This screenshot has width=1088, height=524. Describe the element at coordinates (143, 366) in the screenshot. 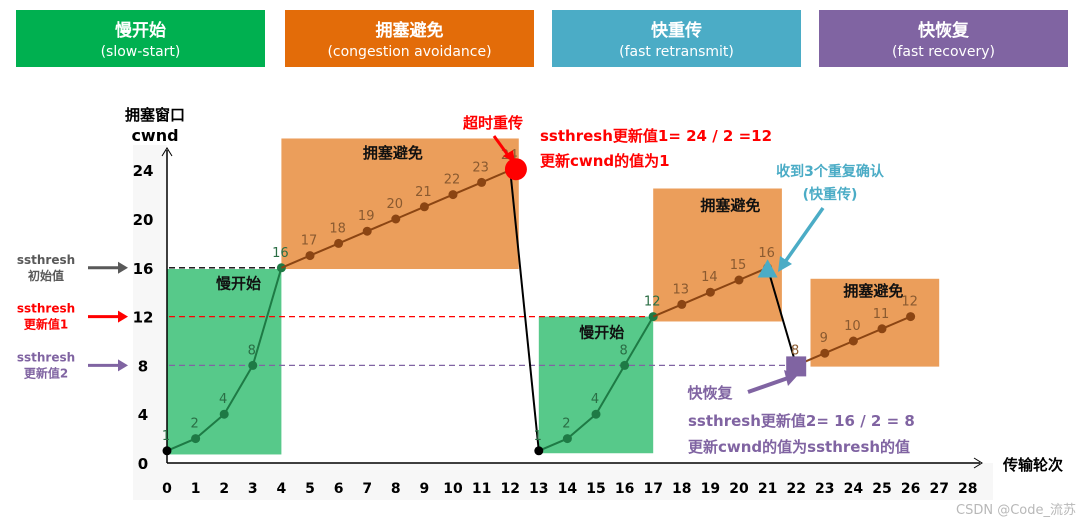

I see `y-tick-label: 8` at that location.